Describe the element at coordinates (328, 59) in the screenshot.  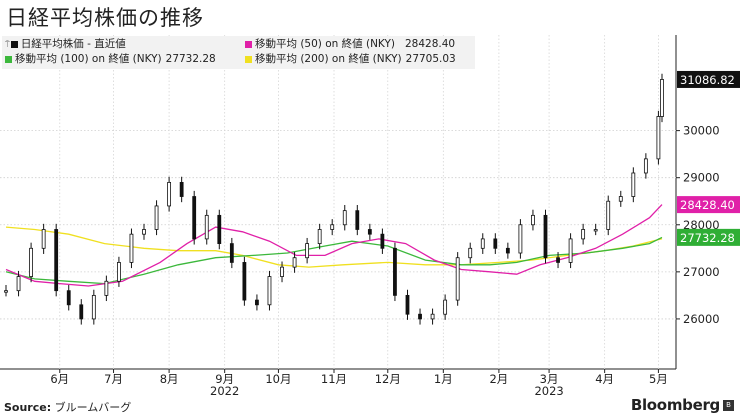
I see `legend-label-ma200: 移動平均 (200) on 終値 (NKY)` at that location.